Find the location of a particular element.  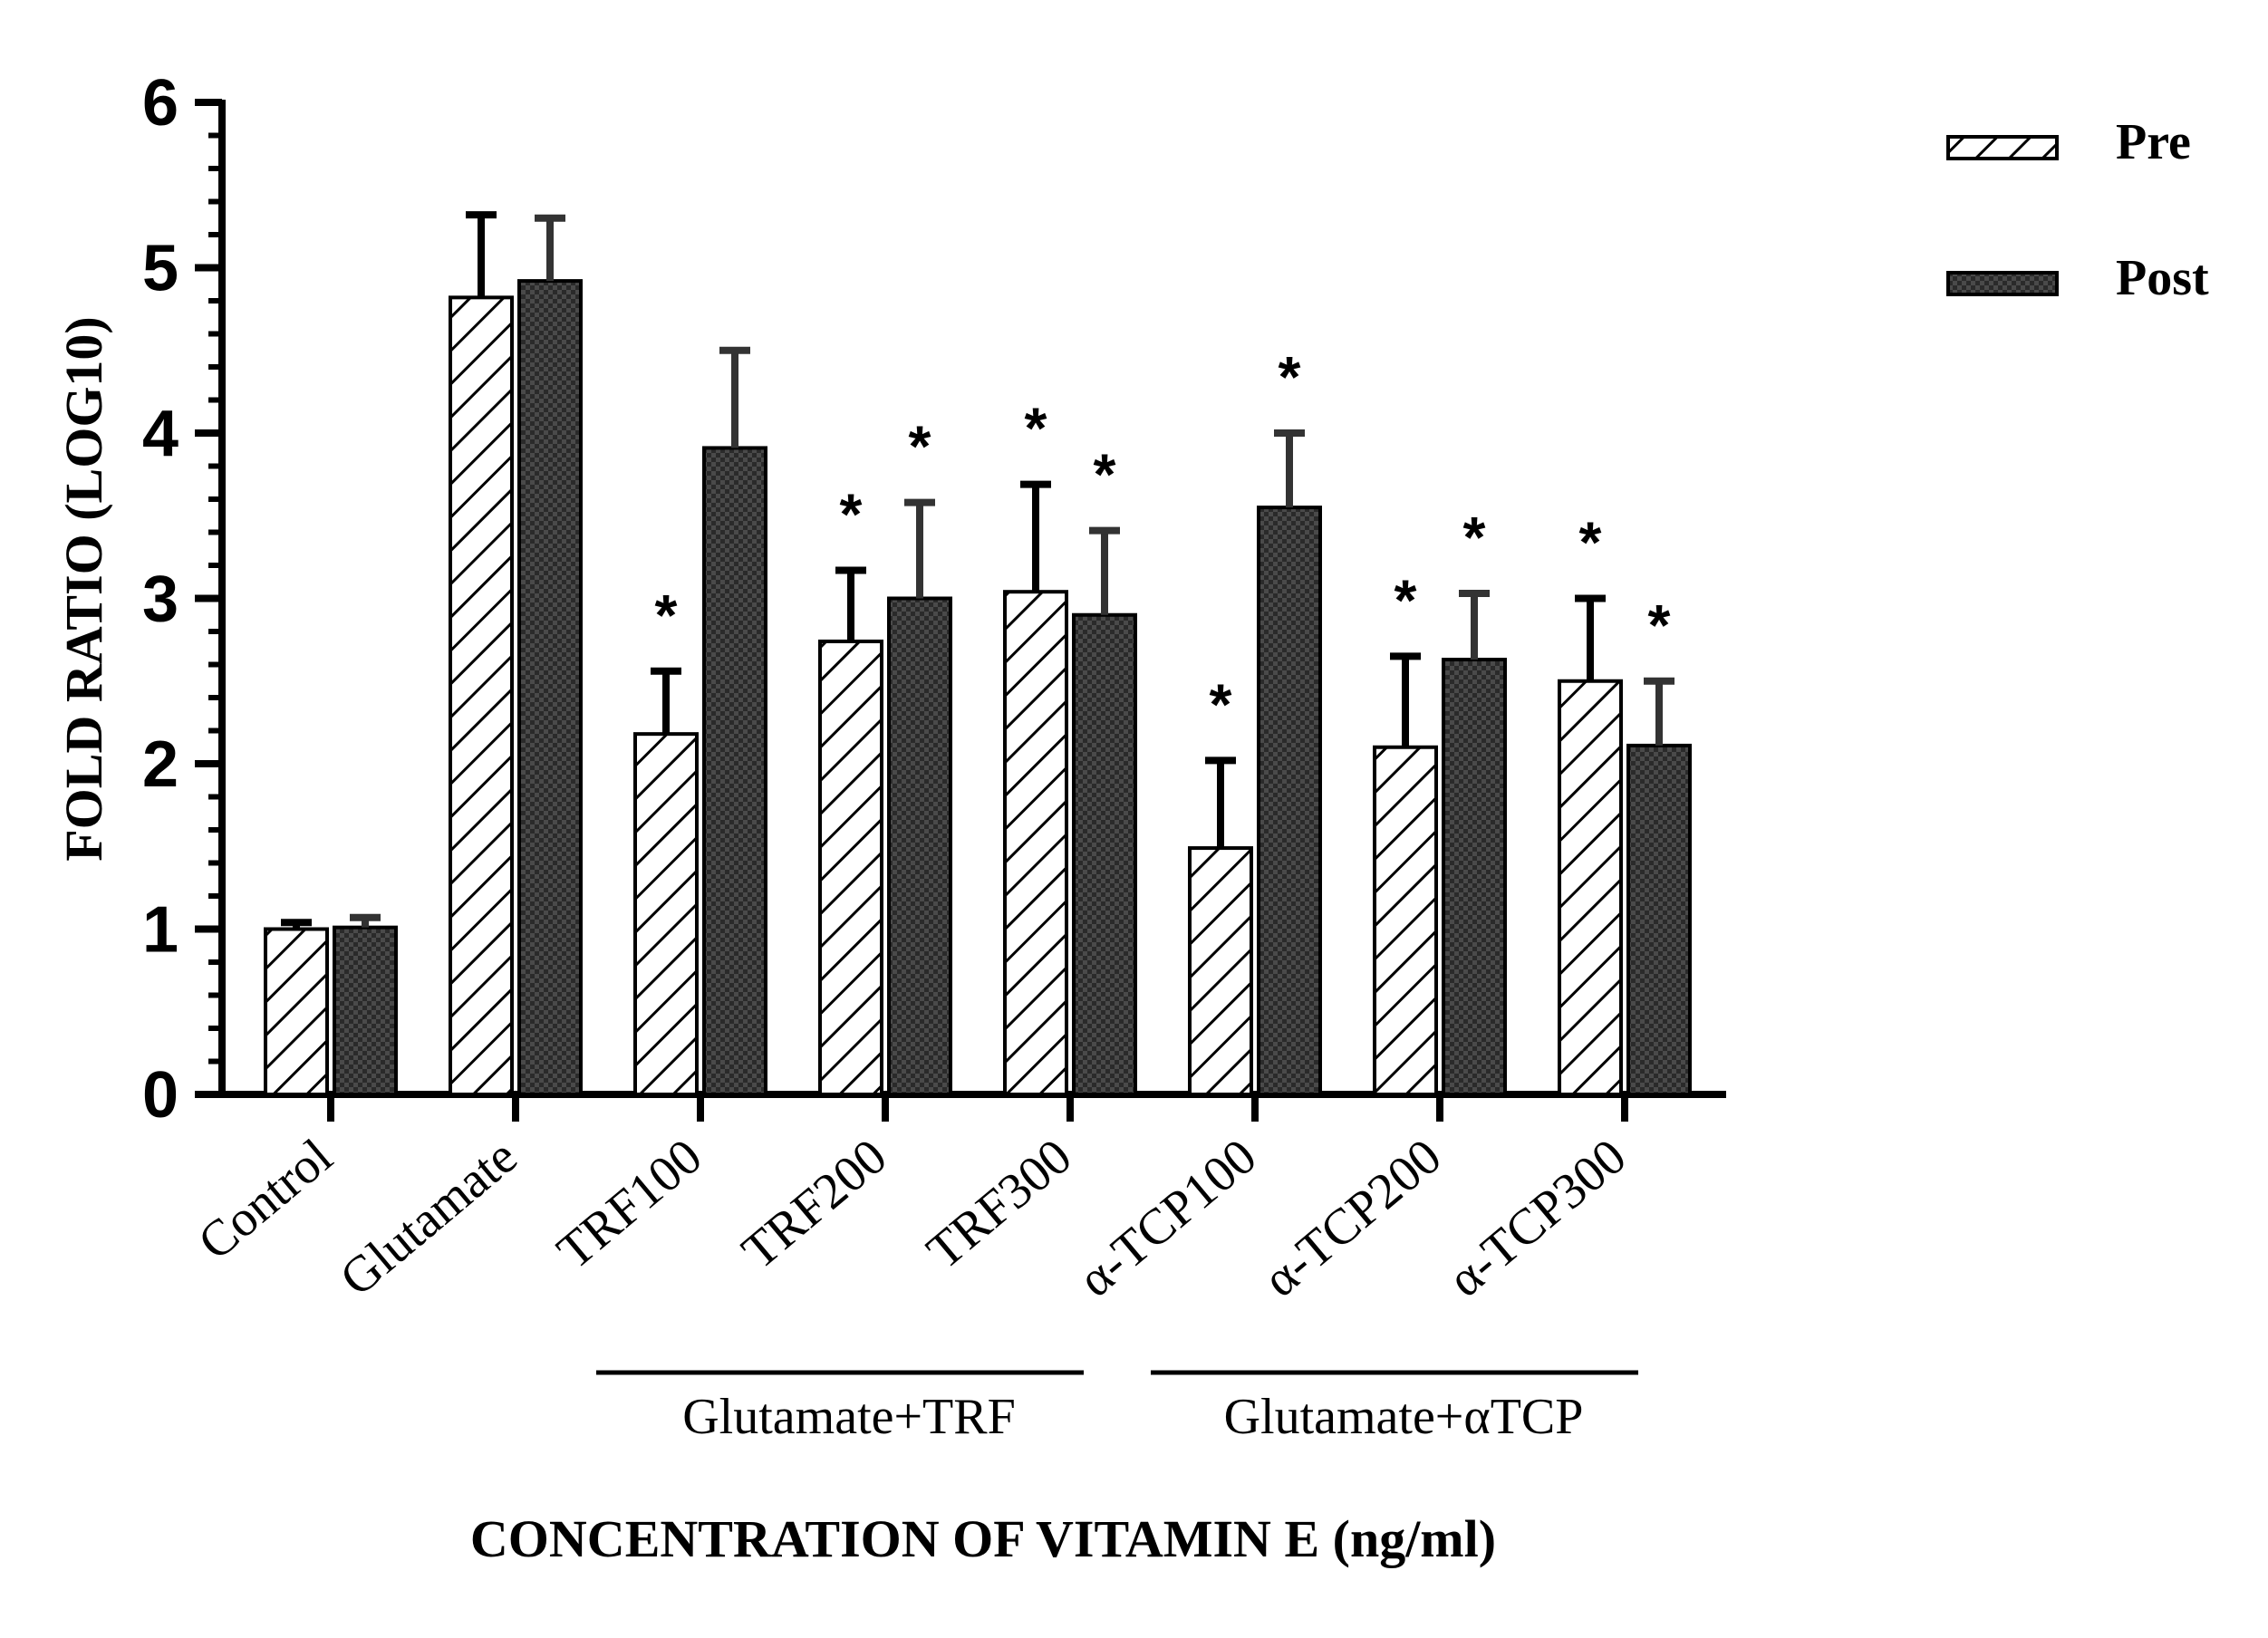

x-tick-label: Control is located at coordinates (265, 1199).